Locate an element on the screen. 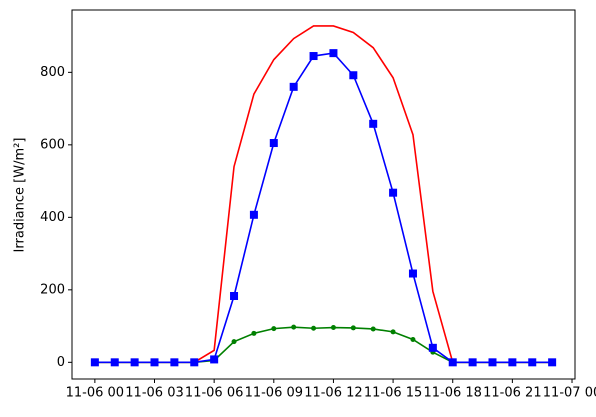  x-tick-label: 11-06 15 is located at coordinates (393, 393).